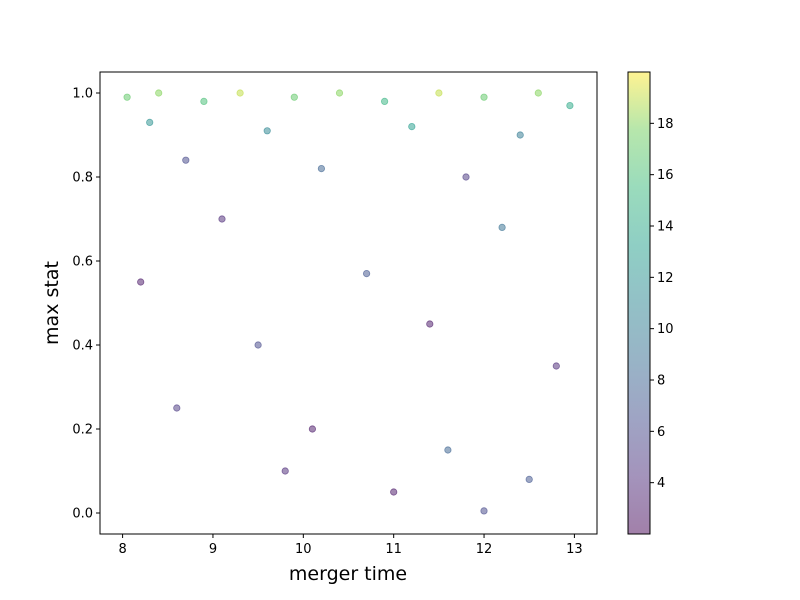  What do you see at coordinates (348, 574) in the screenshot?
I see `x-axis-label: merger time` at bounding box center [348, 574].